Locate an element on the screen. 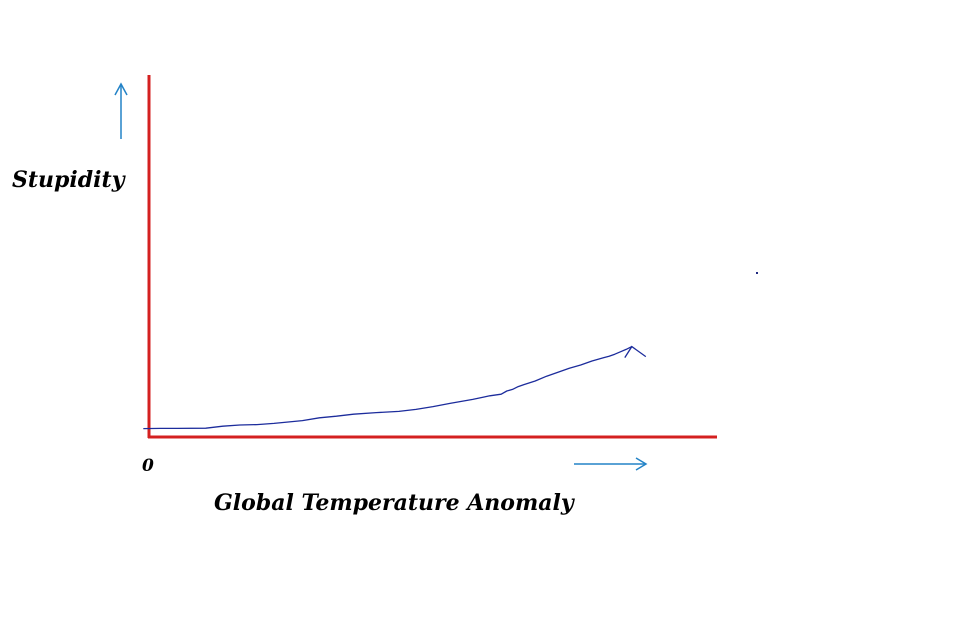 The width and height of the screenshot is (962, 627). x-direction-arrowhead is located at coordinates (641, 464).